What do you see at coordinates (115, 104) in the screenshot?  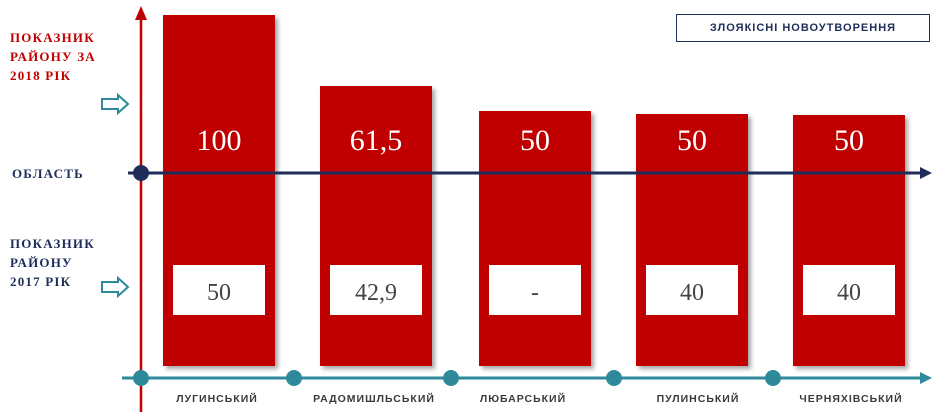 I see `arrow-2018-icon` at bounding box center [115, 104].